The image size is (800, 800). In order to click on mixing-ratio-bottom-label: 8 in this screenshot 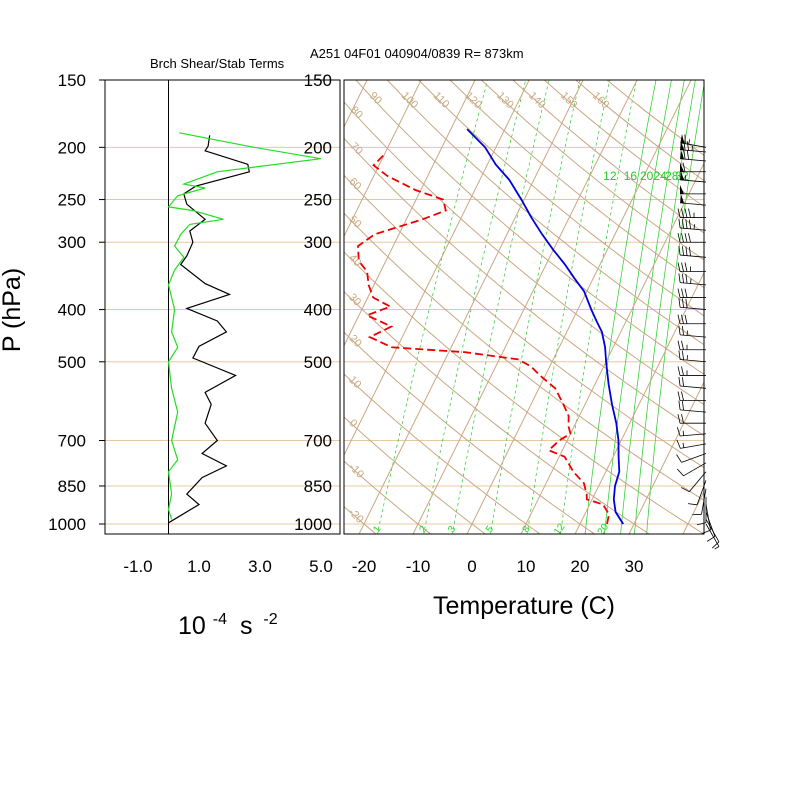, I will do `click(527, 529)`.